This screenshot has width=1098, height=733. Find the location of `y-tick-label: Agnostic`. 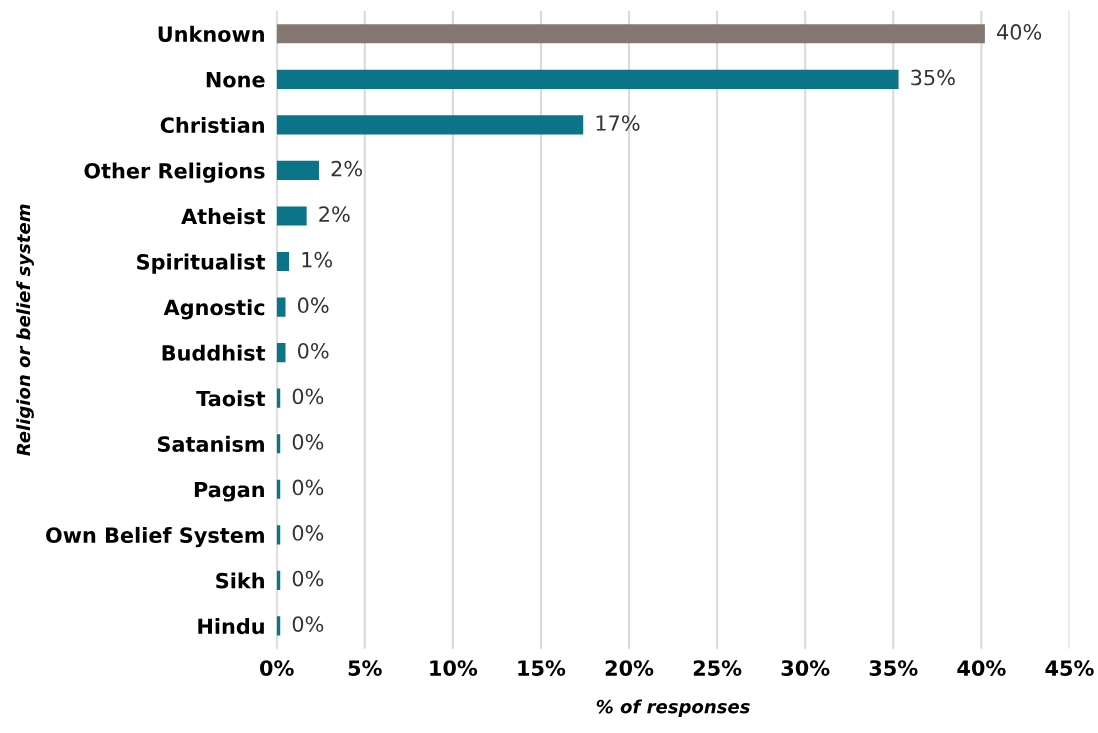

y-tick-label: Agnostic is located at coordinates (214, 309).